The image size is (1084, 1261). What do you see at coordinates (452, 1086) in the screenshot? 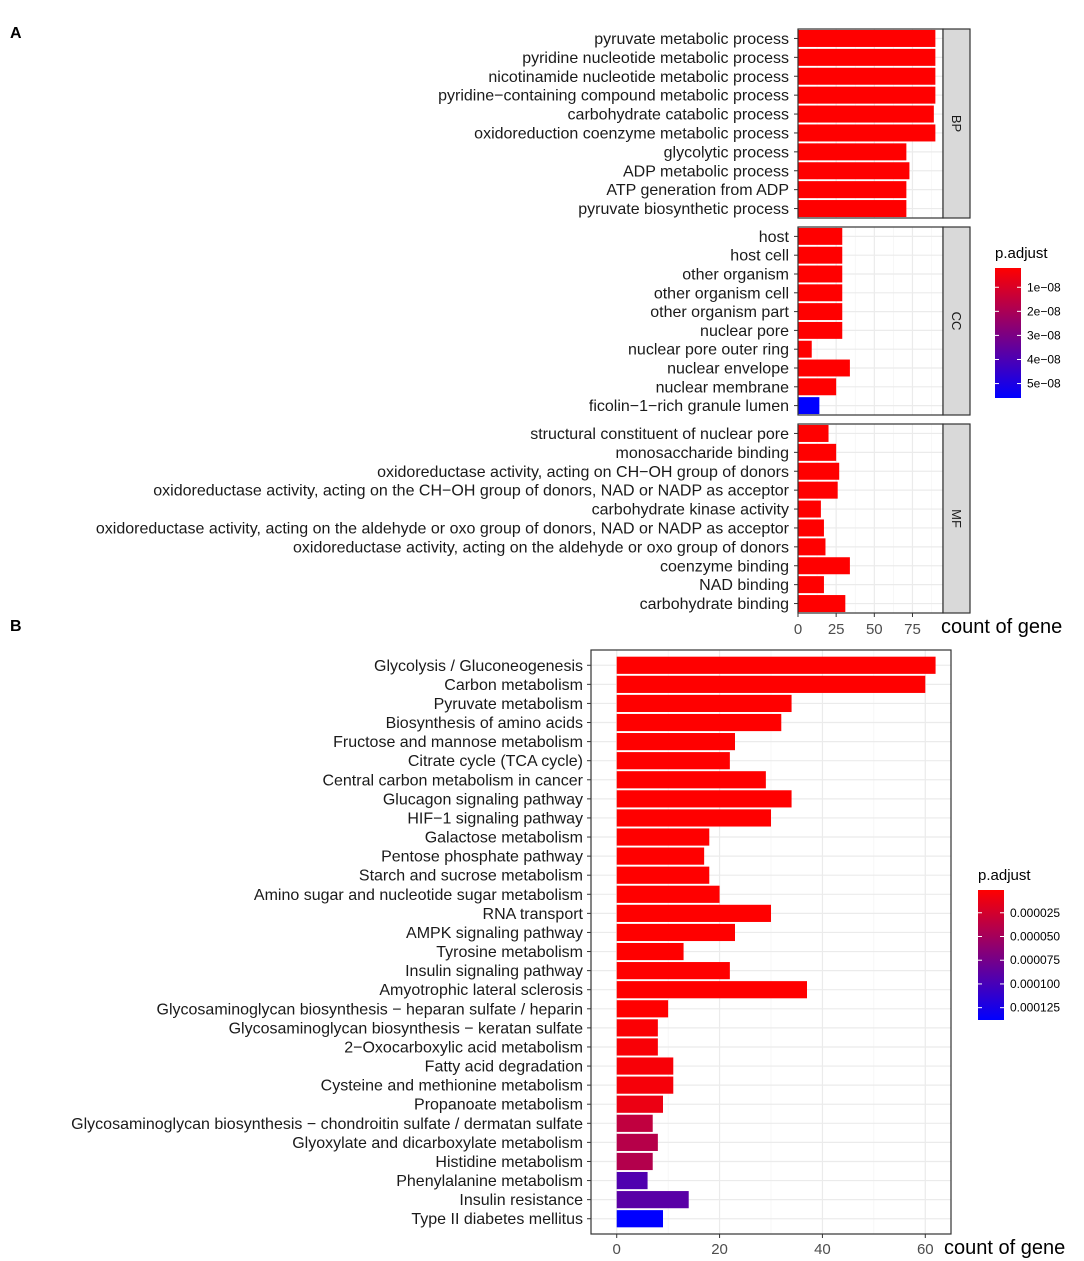
I see `category-label: Cysteine and methionine metabolism` at bounding box center [452, 1086].